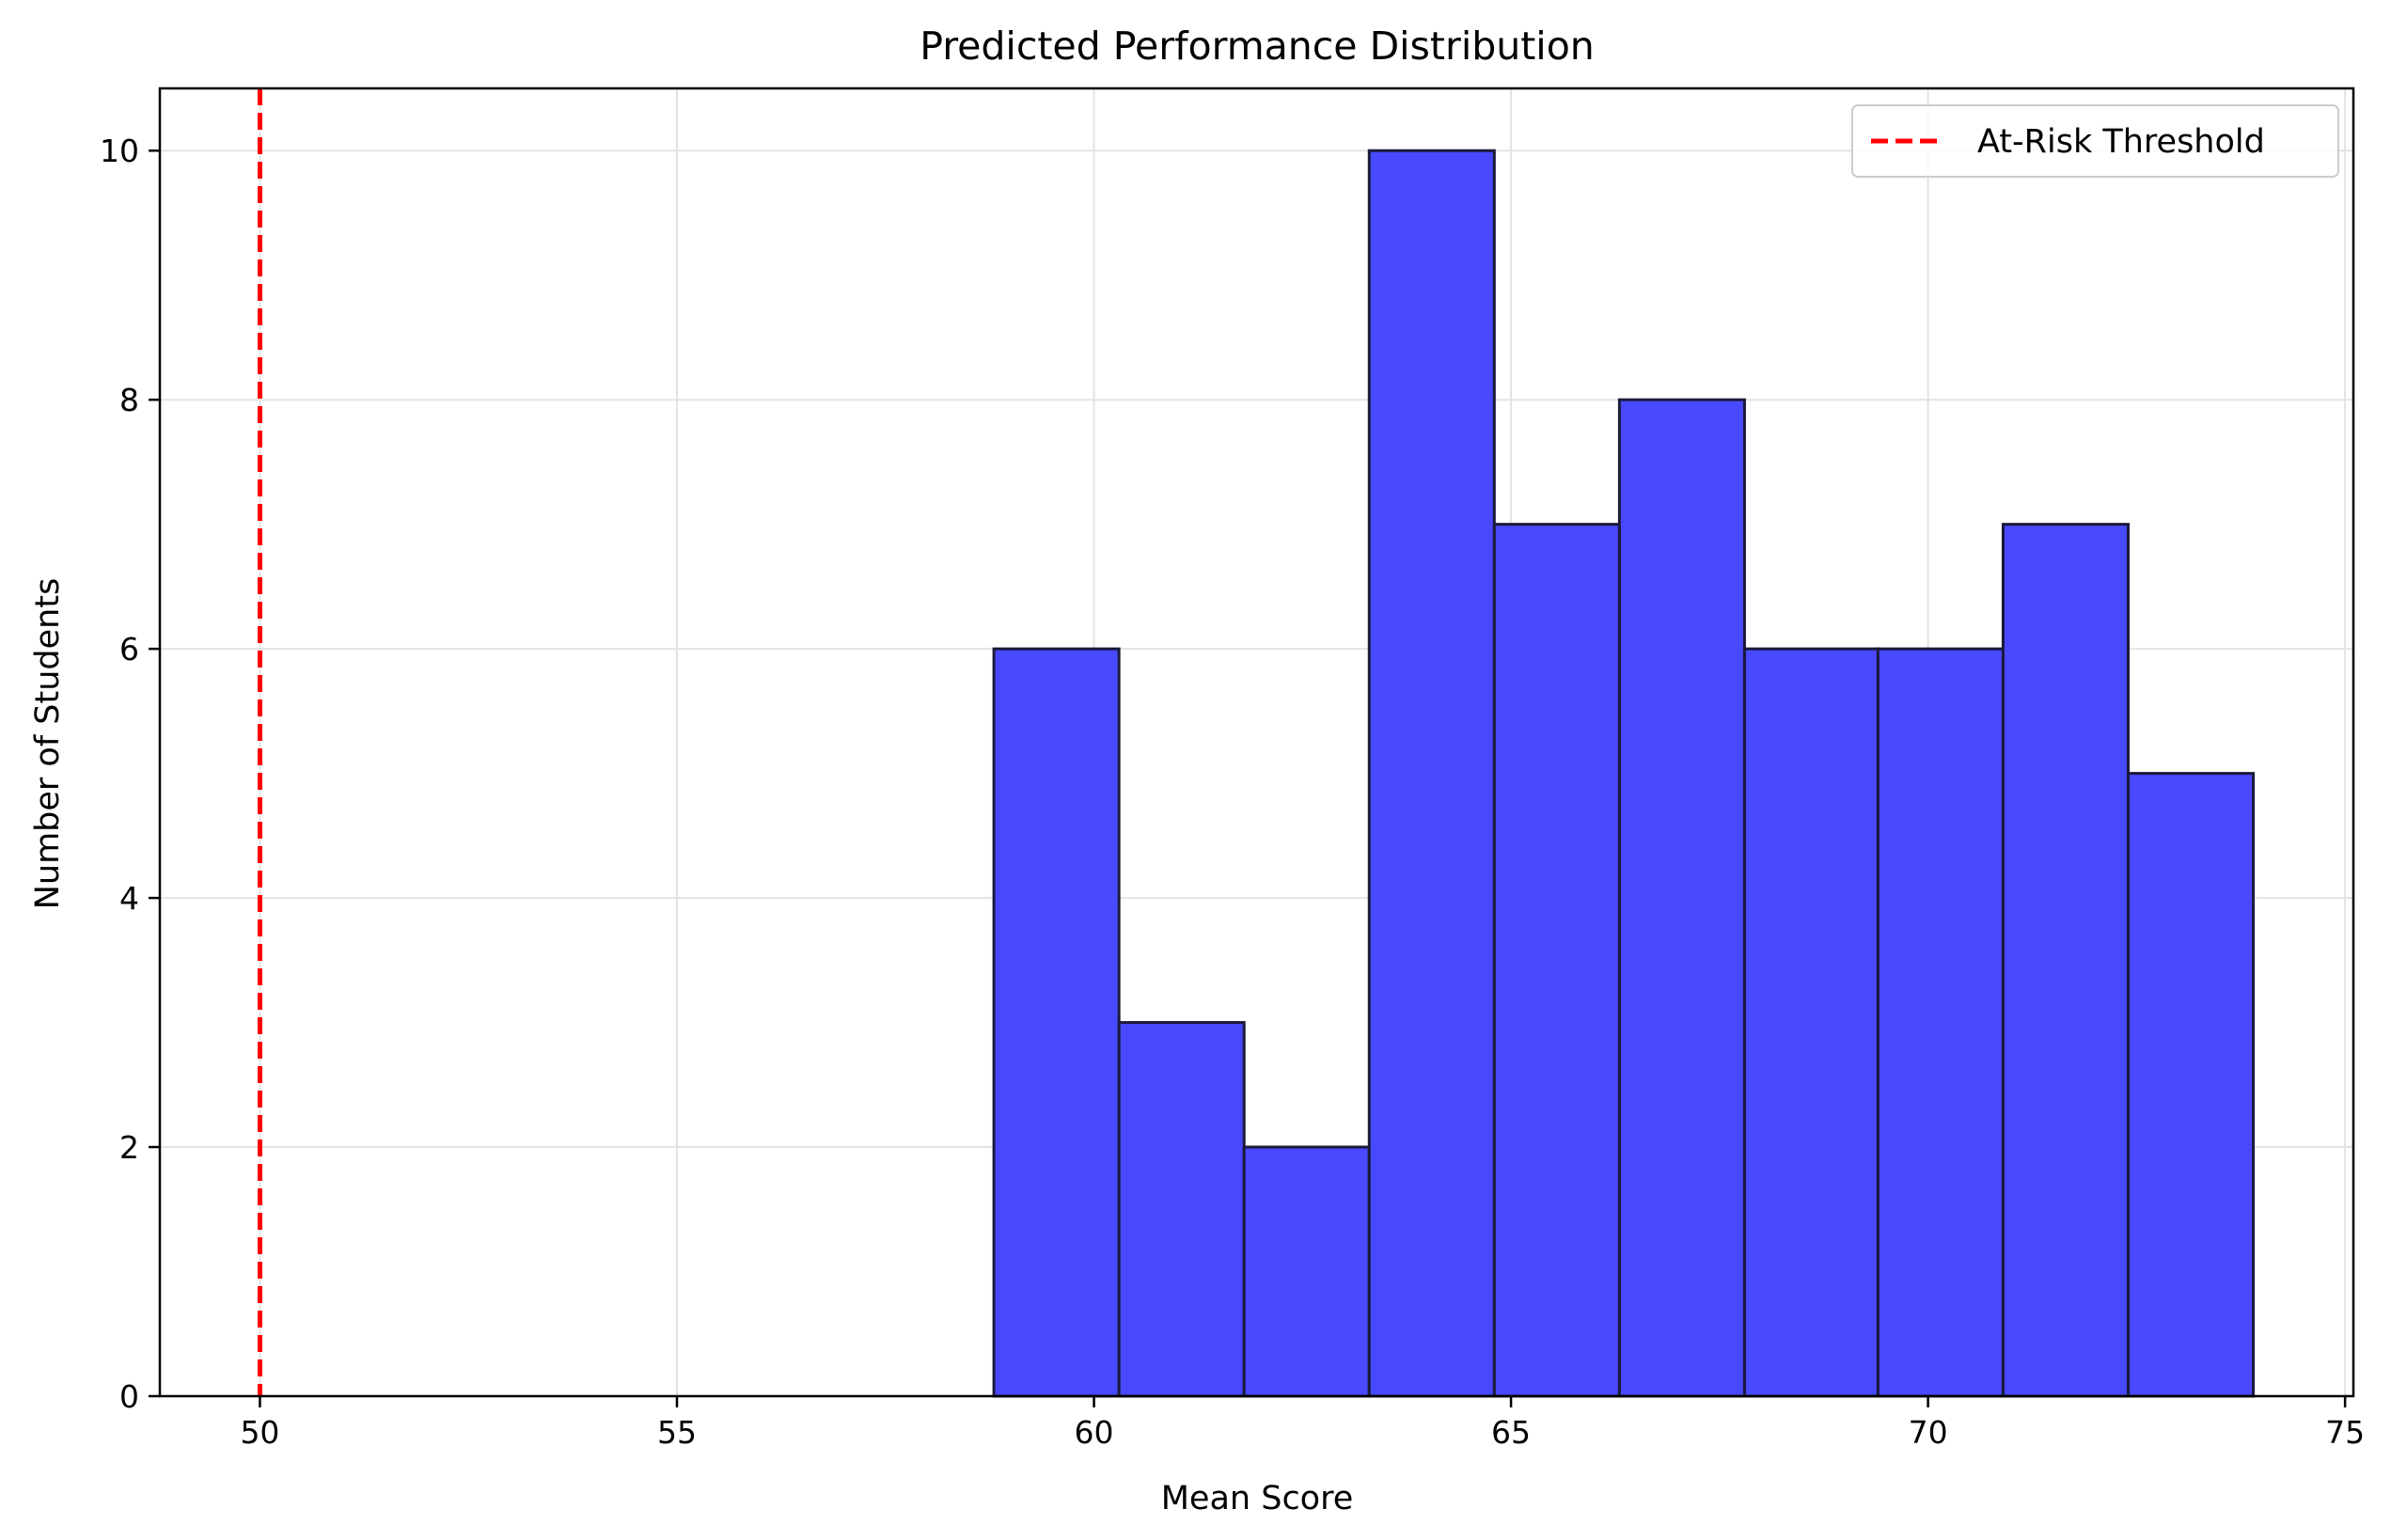 The width and height of the screenshot is (2391, 1540). I want to click on y-tick-label: 0, so click(129, 1396).